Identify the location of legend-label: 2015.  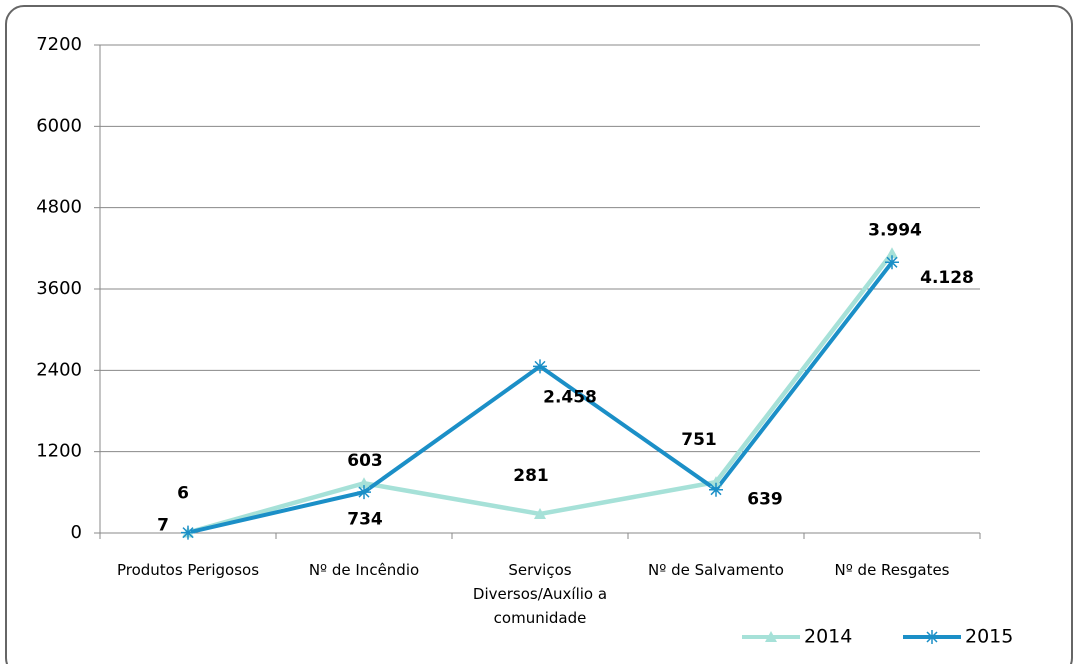
(989, 637).